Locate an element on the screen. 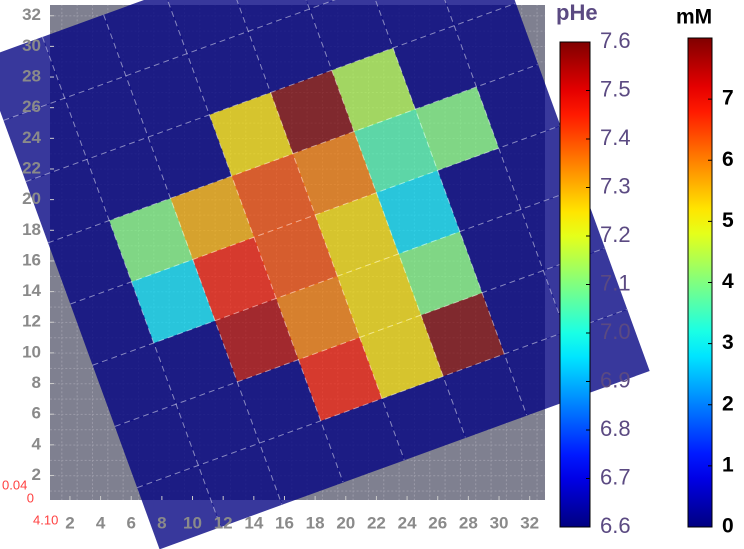 The height and width of the screenshot is (549, 744). colorbar-tick-label: 5 is located at coordinates (728, 220).